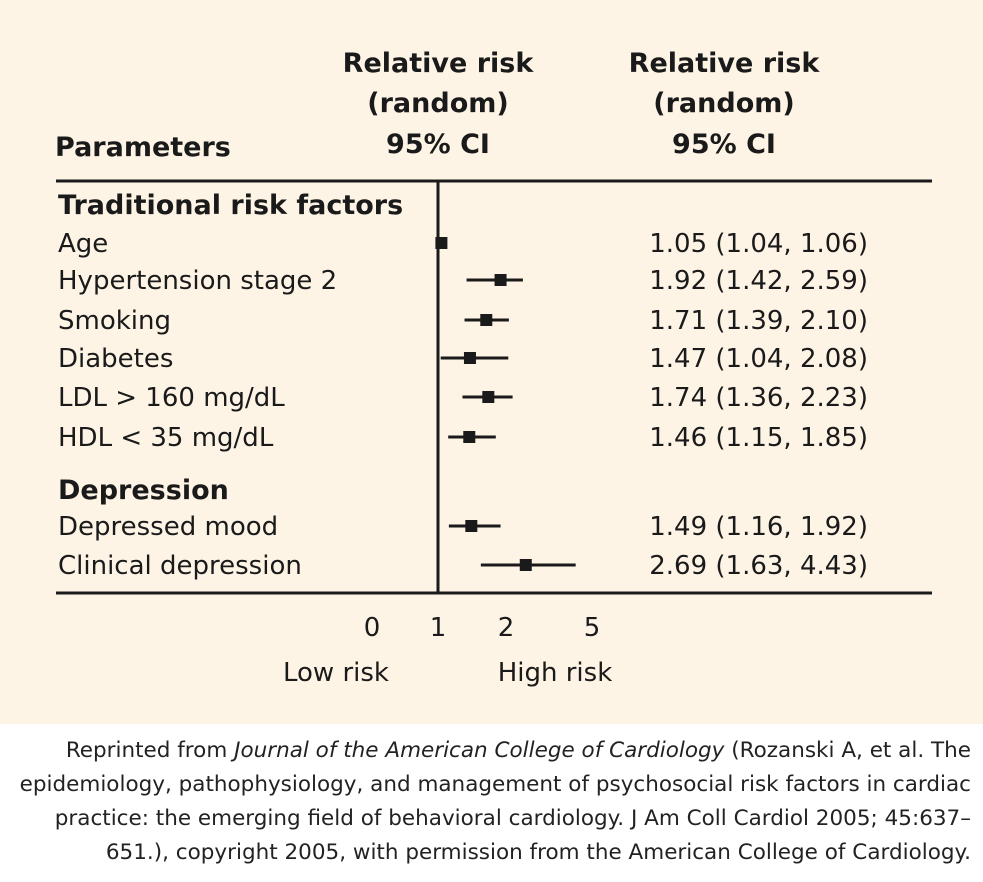  What do you see at coordinates (724, 144) in the screenshot?
I see `value-header-line-3: 95% CI` at bounding box center [724, 144].